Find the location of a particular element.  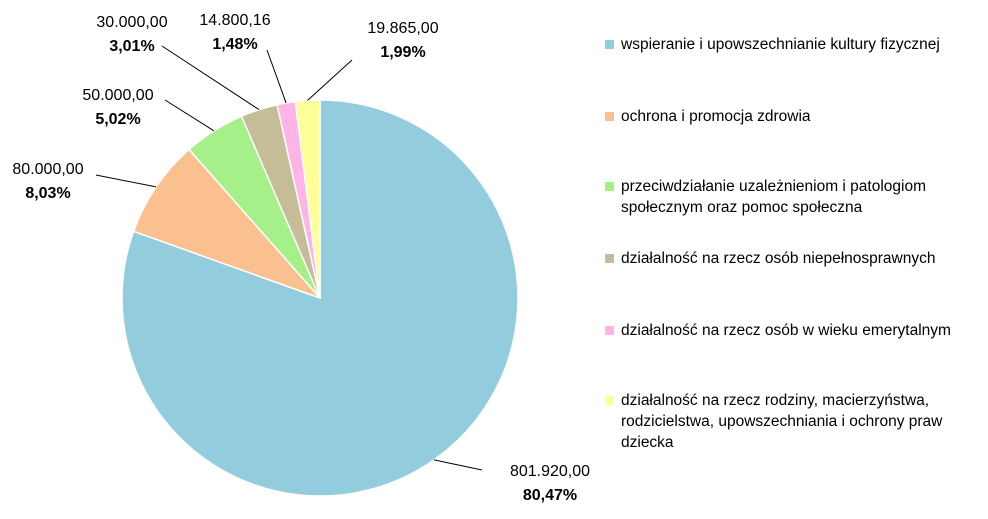

slice-percent-label: 80,47% is located at coordinates (550, 495).